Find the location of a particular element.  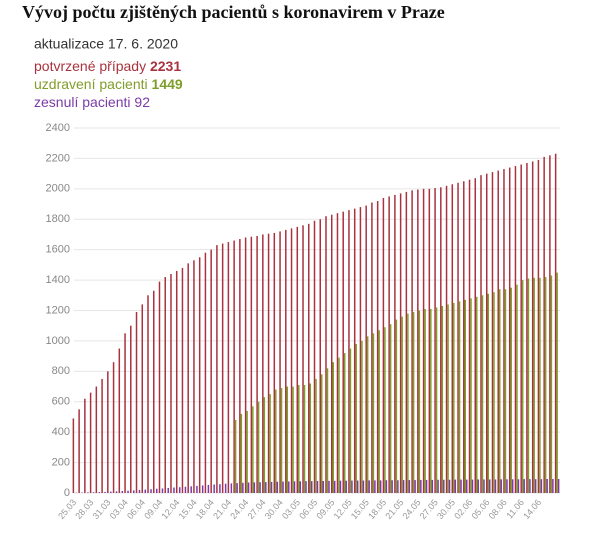

y-tick-label: 1800 is located at coordinates (58, 219).